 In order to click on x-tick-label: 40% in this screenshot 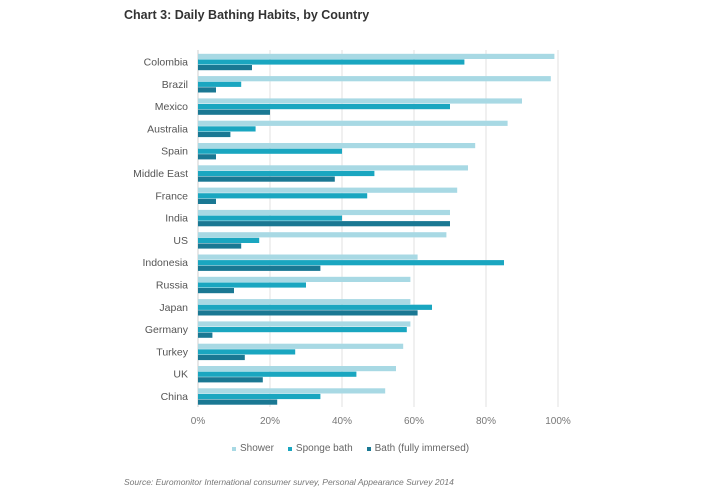, I will do `click(342, 421)`.